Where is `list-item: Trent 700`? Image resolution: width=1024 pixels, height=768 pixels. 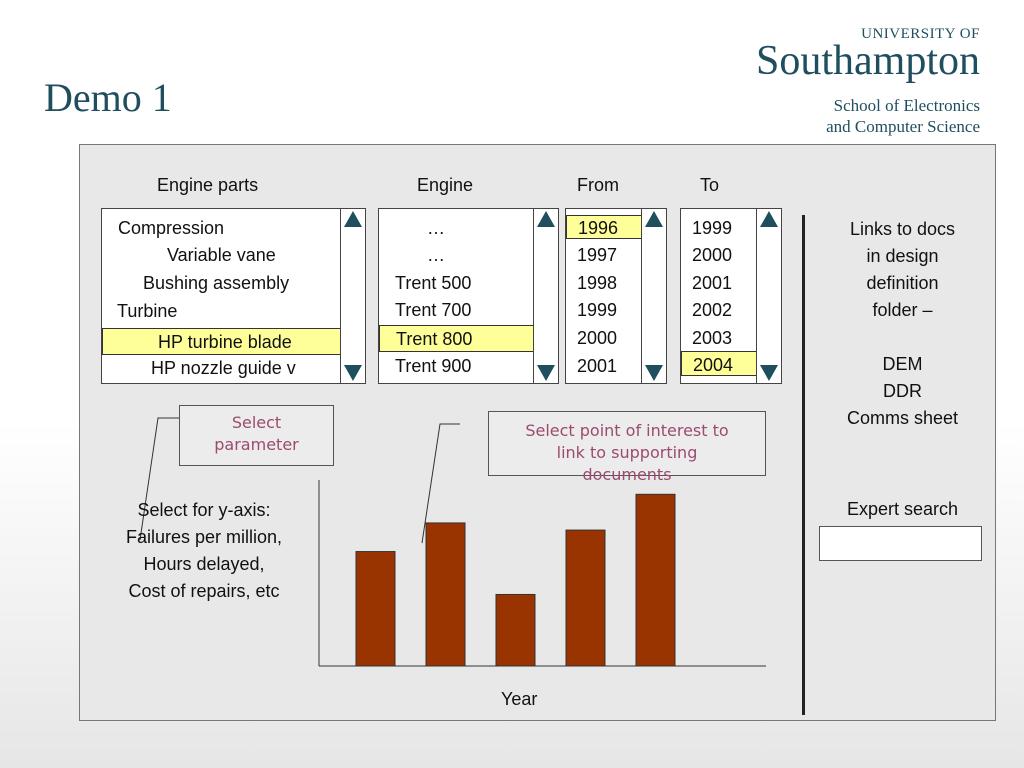
list-item: Trent 700 is located at coordinates (433, 310).